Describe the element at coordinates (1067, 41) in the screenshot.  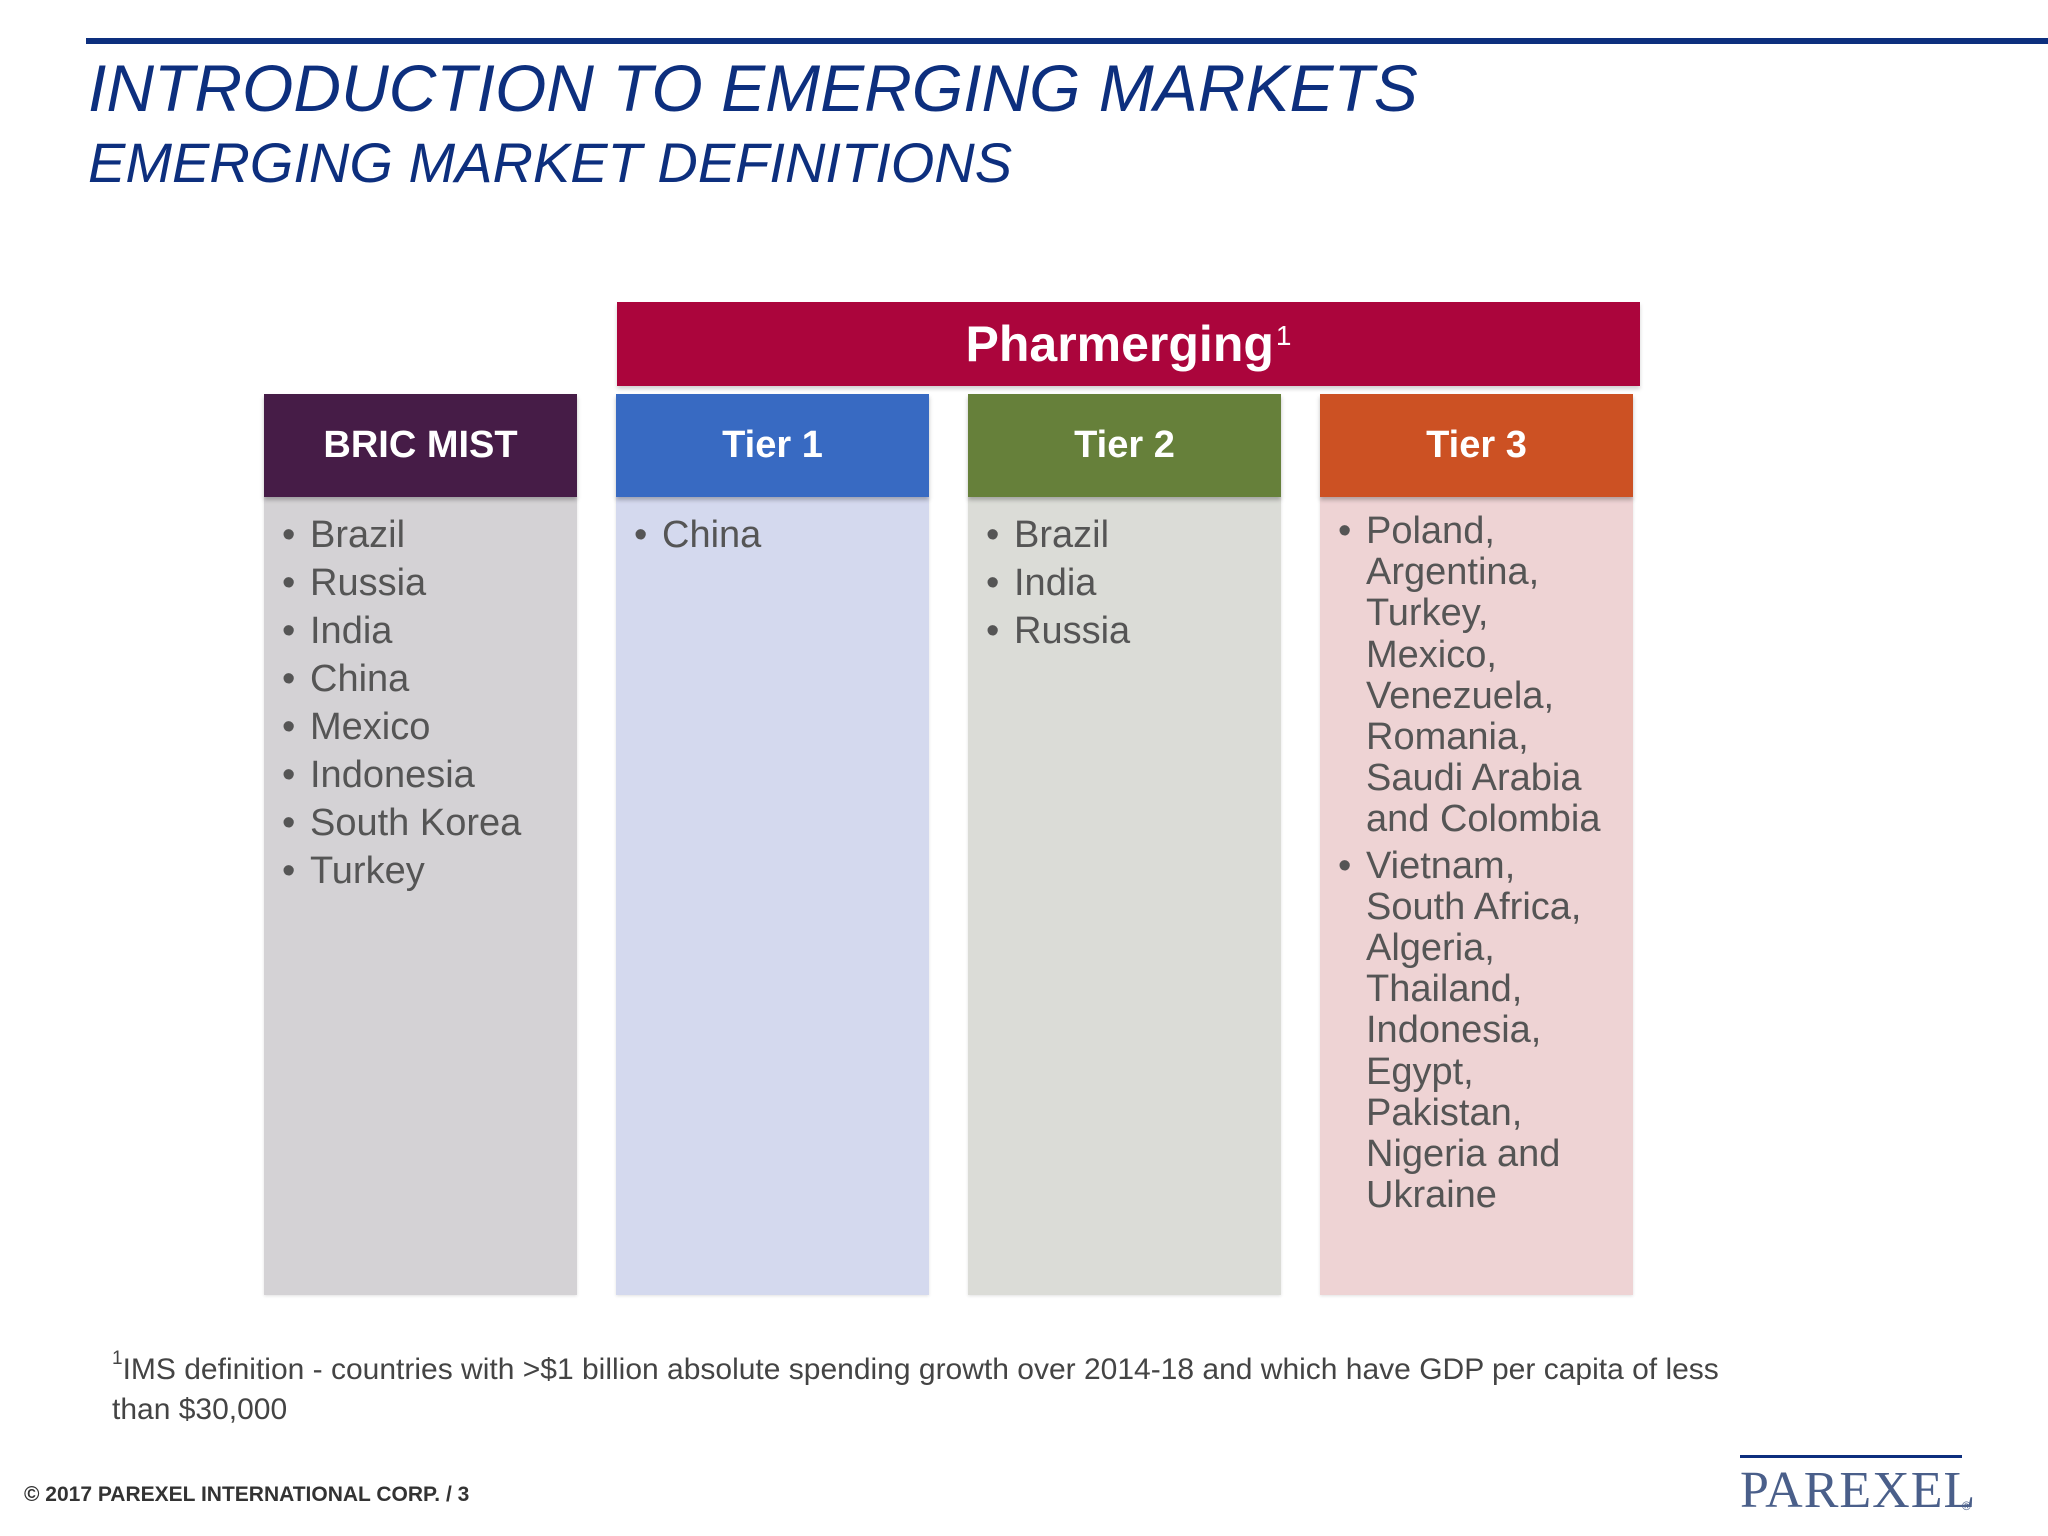
I see `header-rule` at that location.